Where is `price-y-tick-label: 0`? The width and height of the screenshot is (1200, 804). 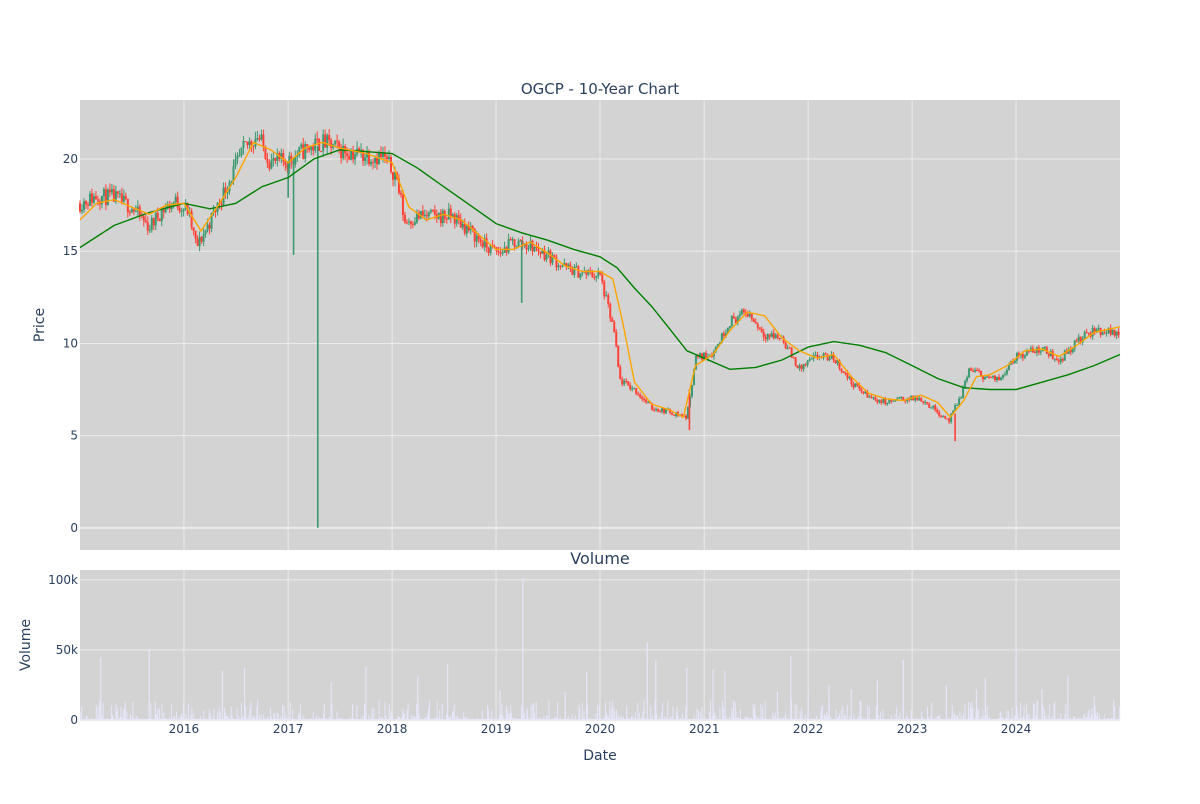
price-y-tick-label: 0 is located at coordinates (74, 528).